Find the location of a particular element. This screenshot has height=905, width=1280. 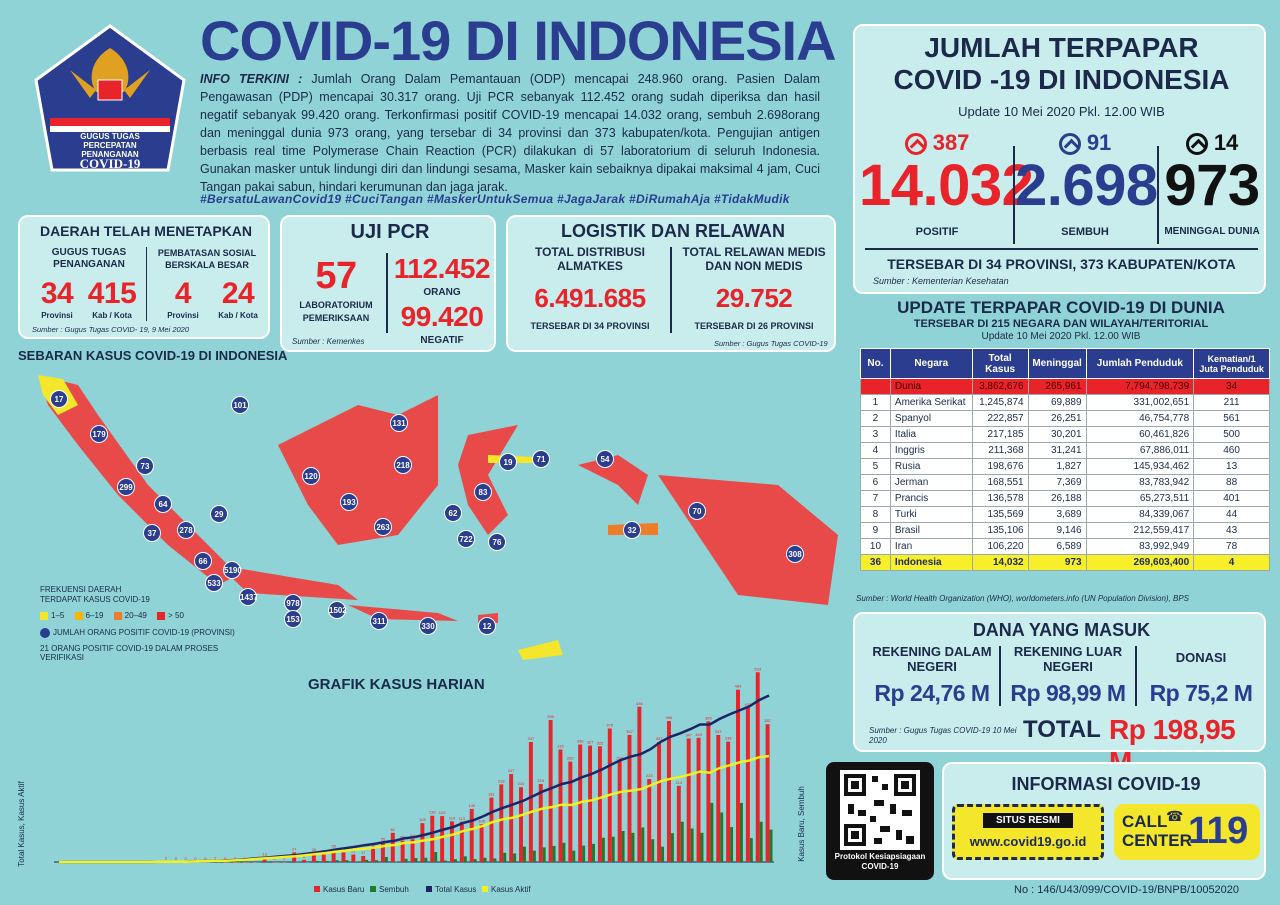

bar-data-label: 113 is located at coordinates (462, 818).